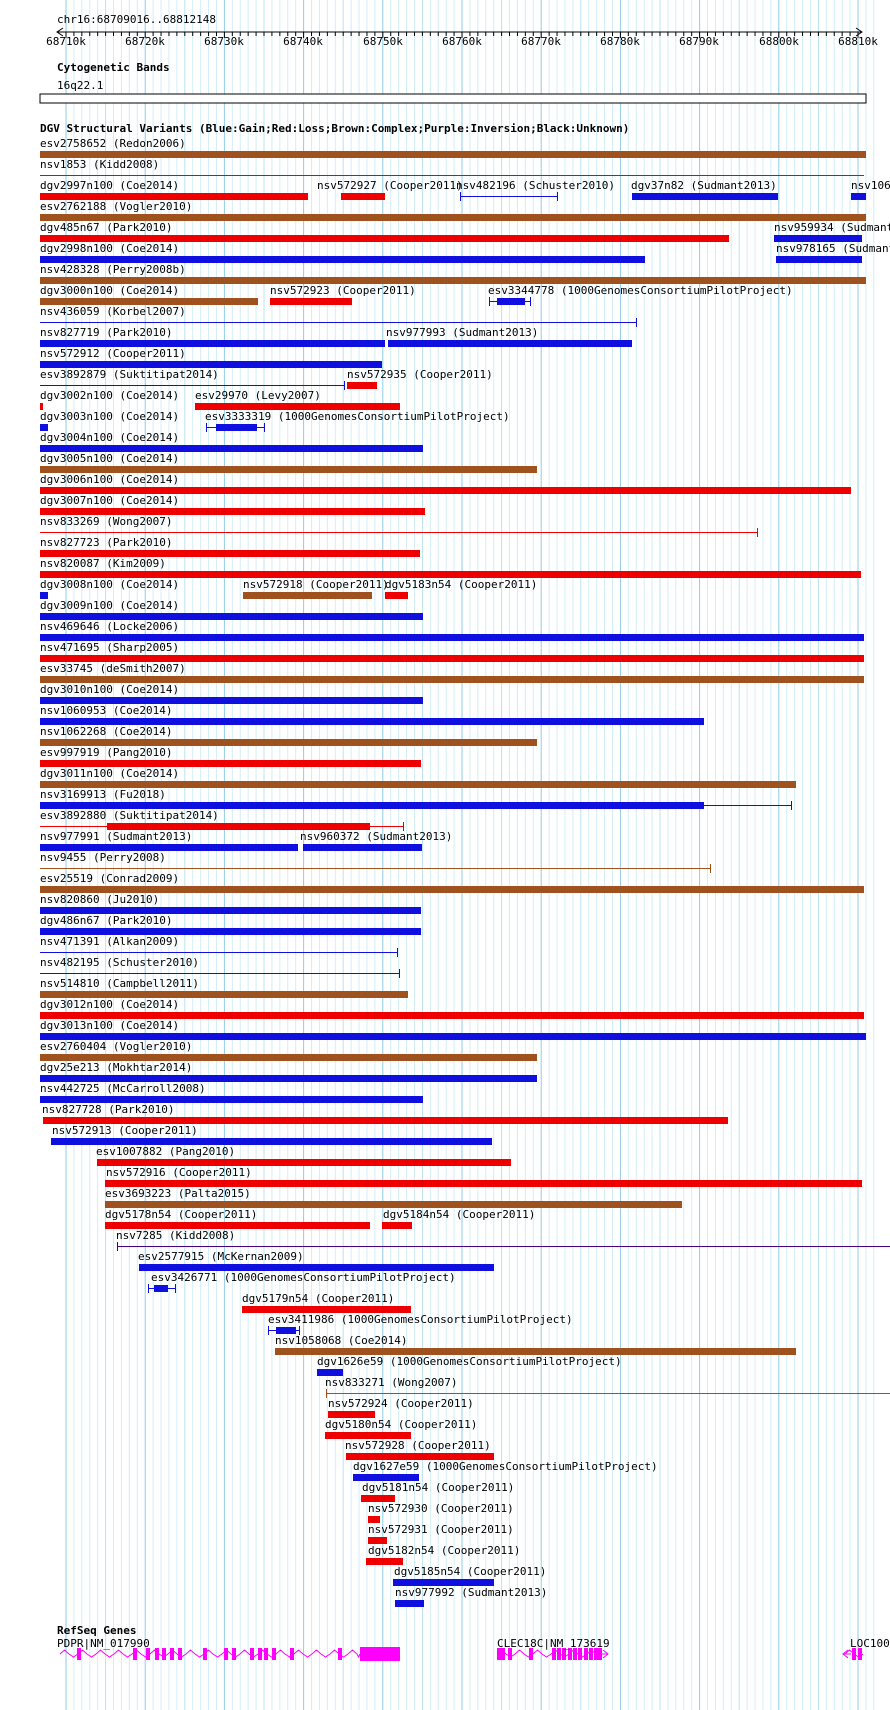  I want to click on variant-label: nsv827728 (Park2010), so click(108, 1109).